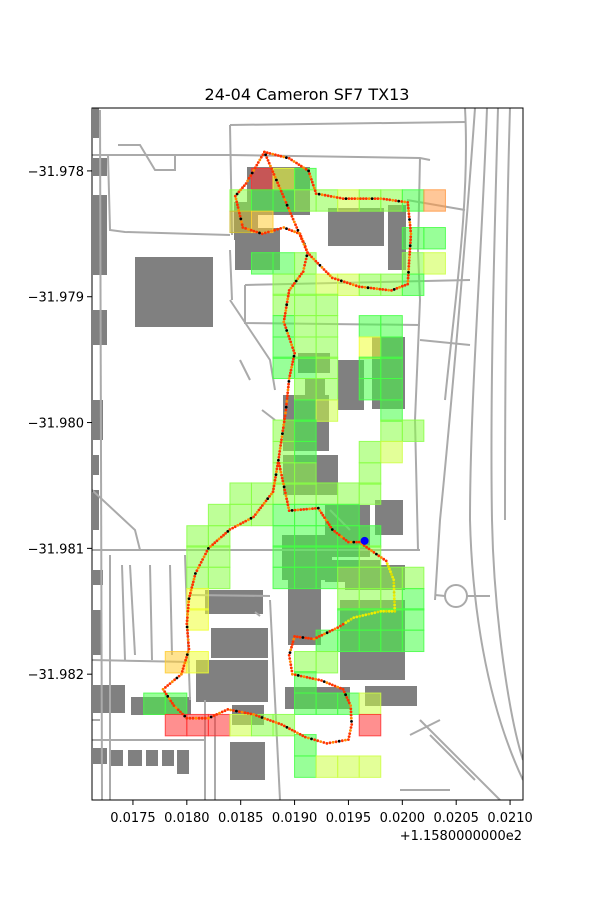 This screenshot has height=900, width=600. I want to click on y-axis: −31.978 −31.979 −31.980 −31.981 −31.982, so click(60, 424).